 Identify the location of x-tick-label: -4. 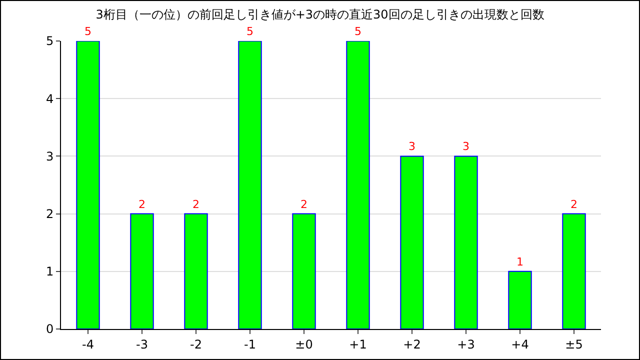
(88, 344).